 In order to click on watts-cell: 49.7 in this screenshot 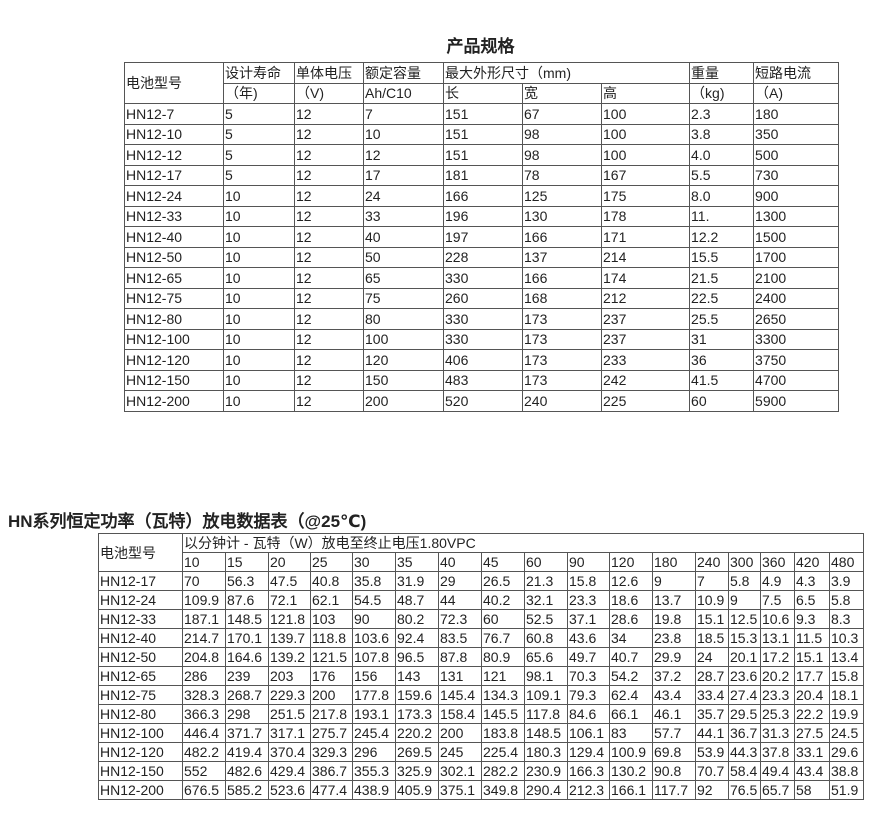, I will do `click(588, 657)`.